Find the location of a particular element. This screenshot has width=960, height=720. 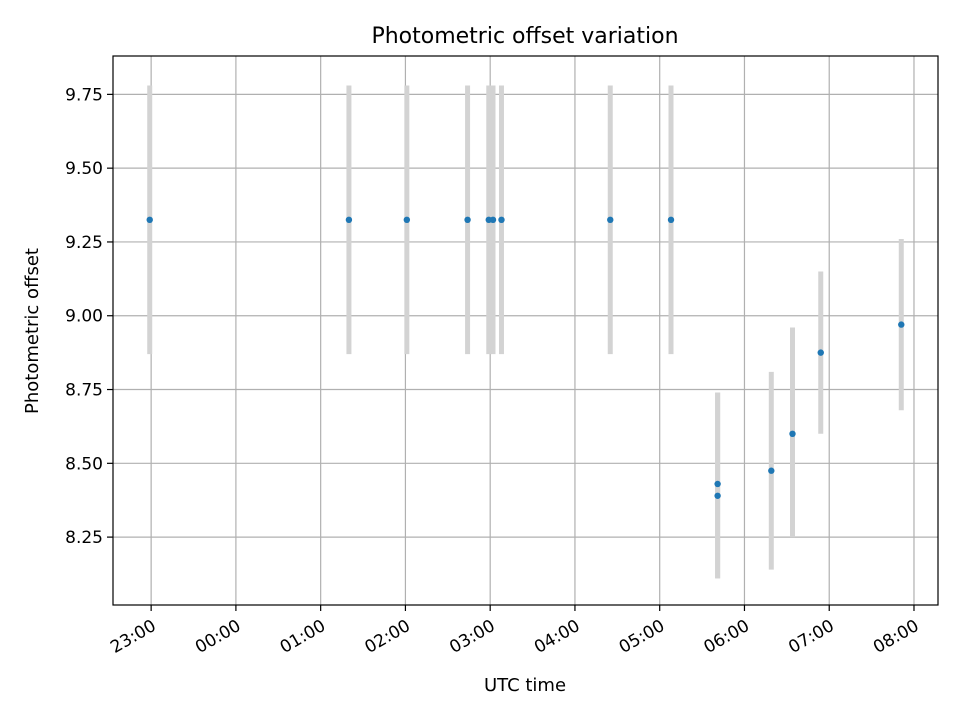

y-tick-label: 8.75 is located at coordinates (84, 391).